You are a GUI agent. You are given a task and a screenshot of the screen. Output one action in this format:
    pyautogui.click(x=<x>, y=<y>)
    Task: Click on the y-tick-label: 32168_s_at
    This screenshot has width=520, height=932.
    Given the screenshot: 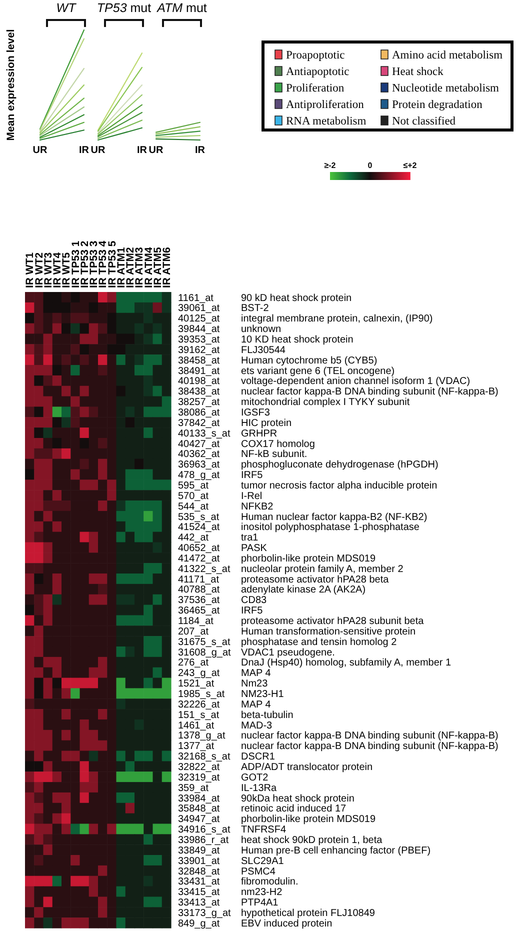 What is the action you would take?
    pyautogui.click(x=204, y=757)
    